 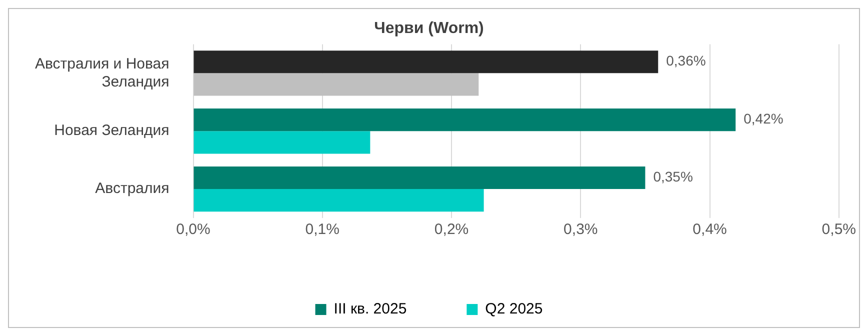 What do you see at coordinates (370, 309) in the screenshot?
I see `legend-label: III кв. 2025` at bounding box center [370, 309].